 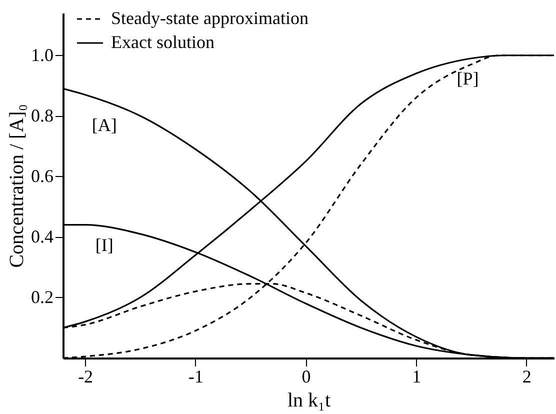 I want to click on y-tick-label: 0.8, so click(x=42, y=115).